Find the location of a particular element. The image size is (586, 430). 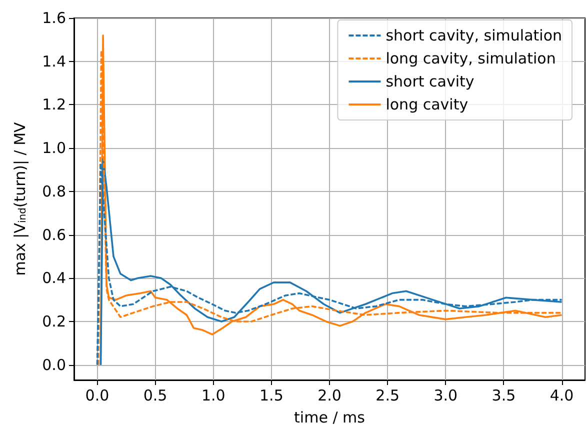

x-tick-label: 2.0 is located at coordinates (330, 395).